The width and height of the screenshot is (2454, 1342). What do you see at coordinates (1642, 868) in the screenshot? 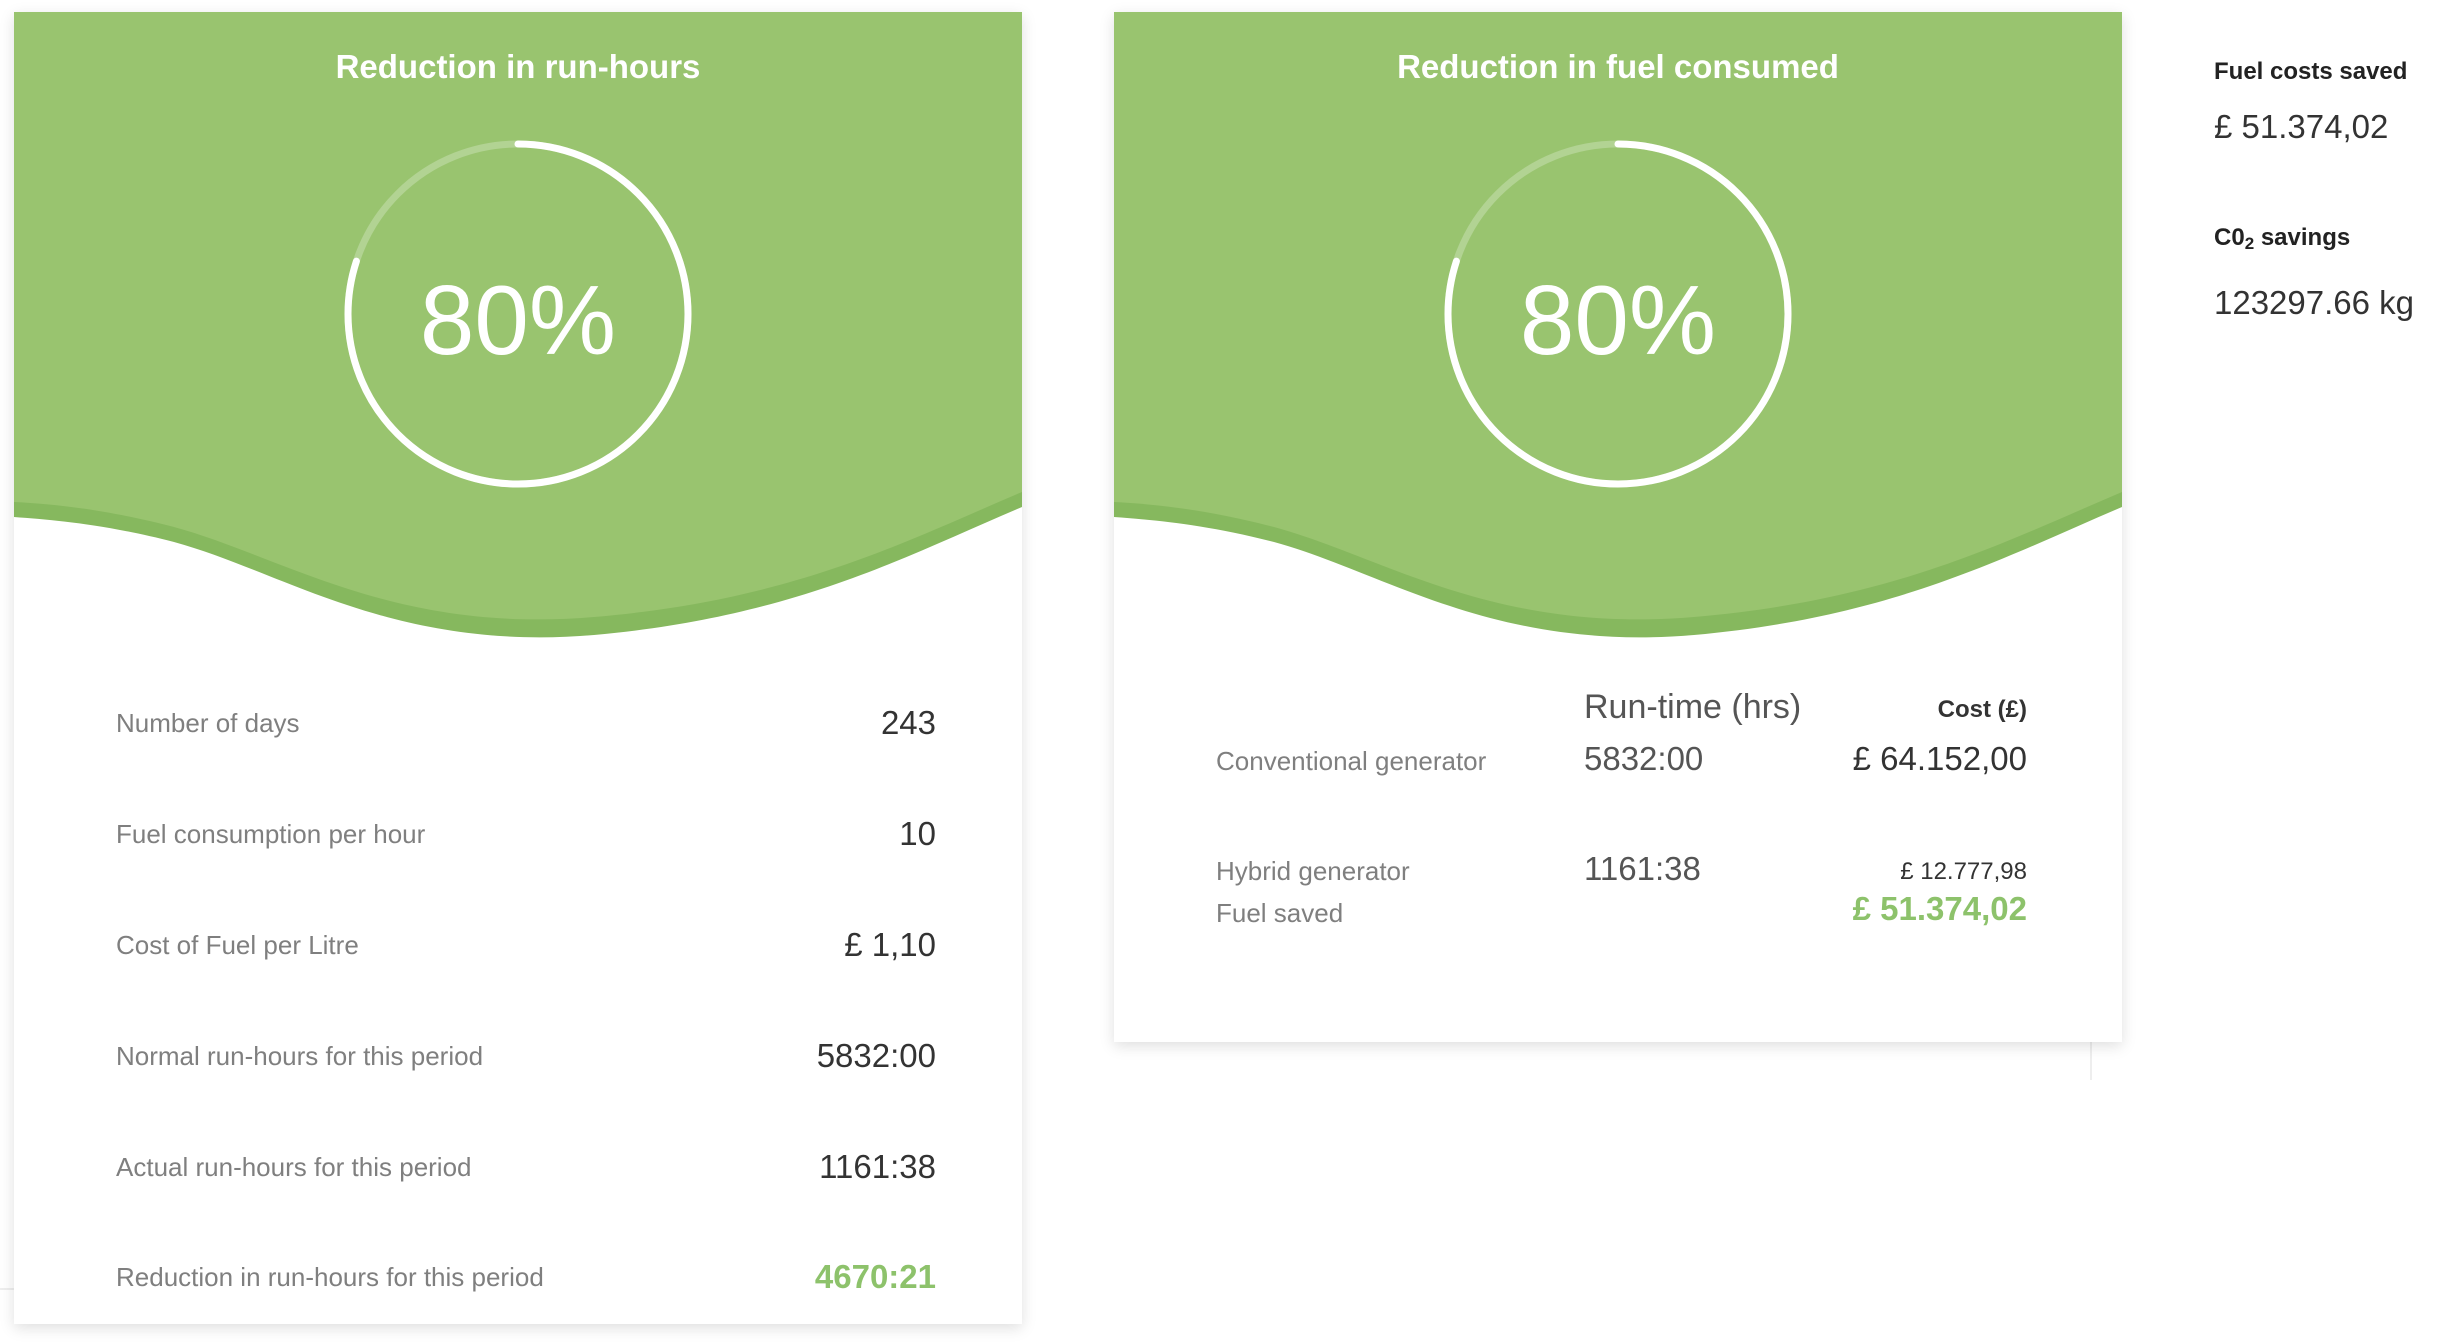
I see `hybrid-runtime: 1161:38` at bounding box center [1642, 868].